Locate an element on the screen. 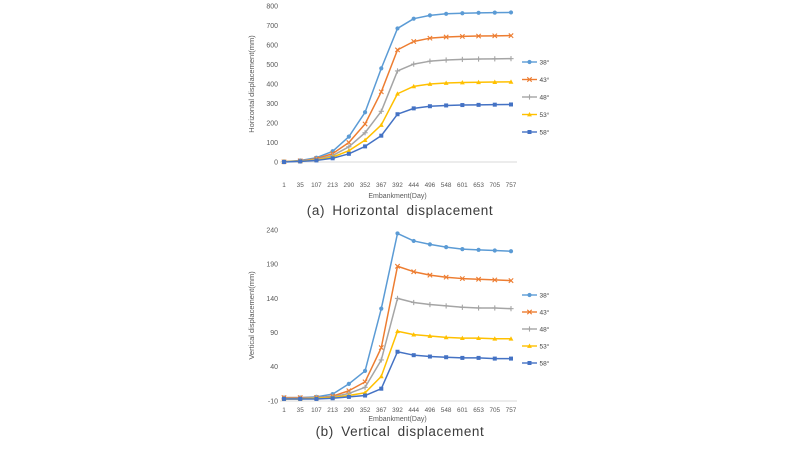 The image size is (800, 449). svg-text: 40 is located at coordinates (274, 367).